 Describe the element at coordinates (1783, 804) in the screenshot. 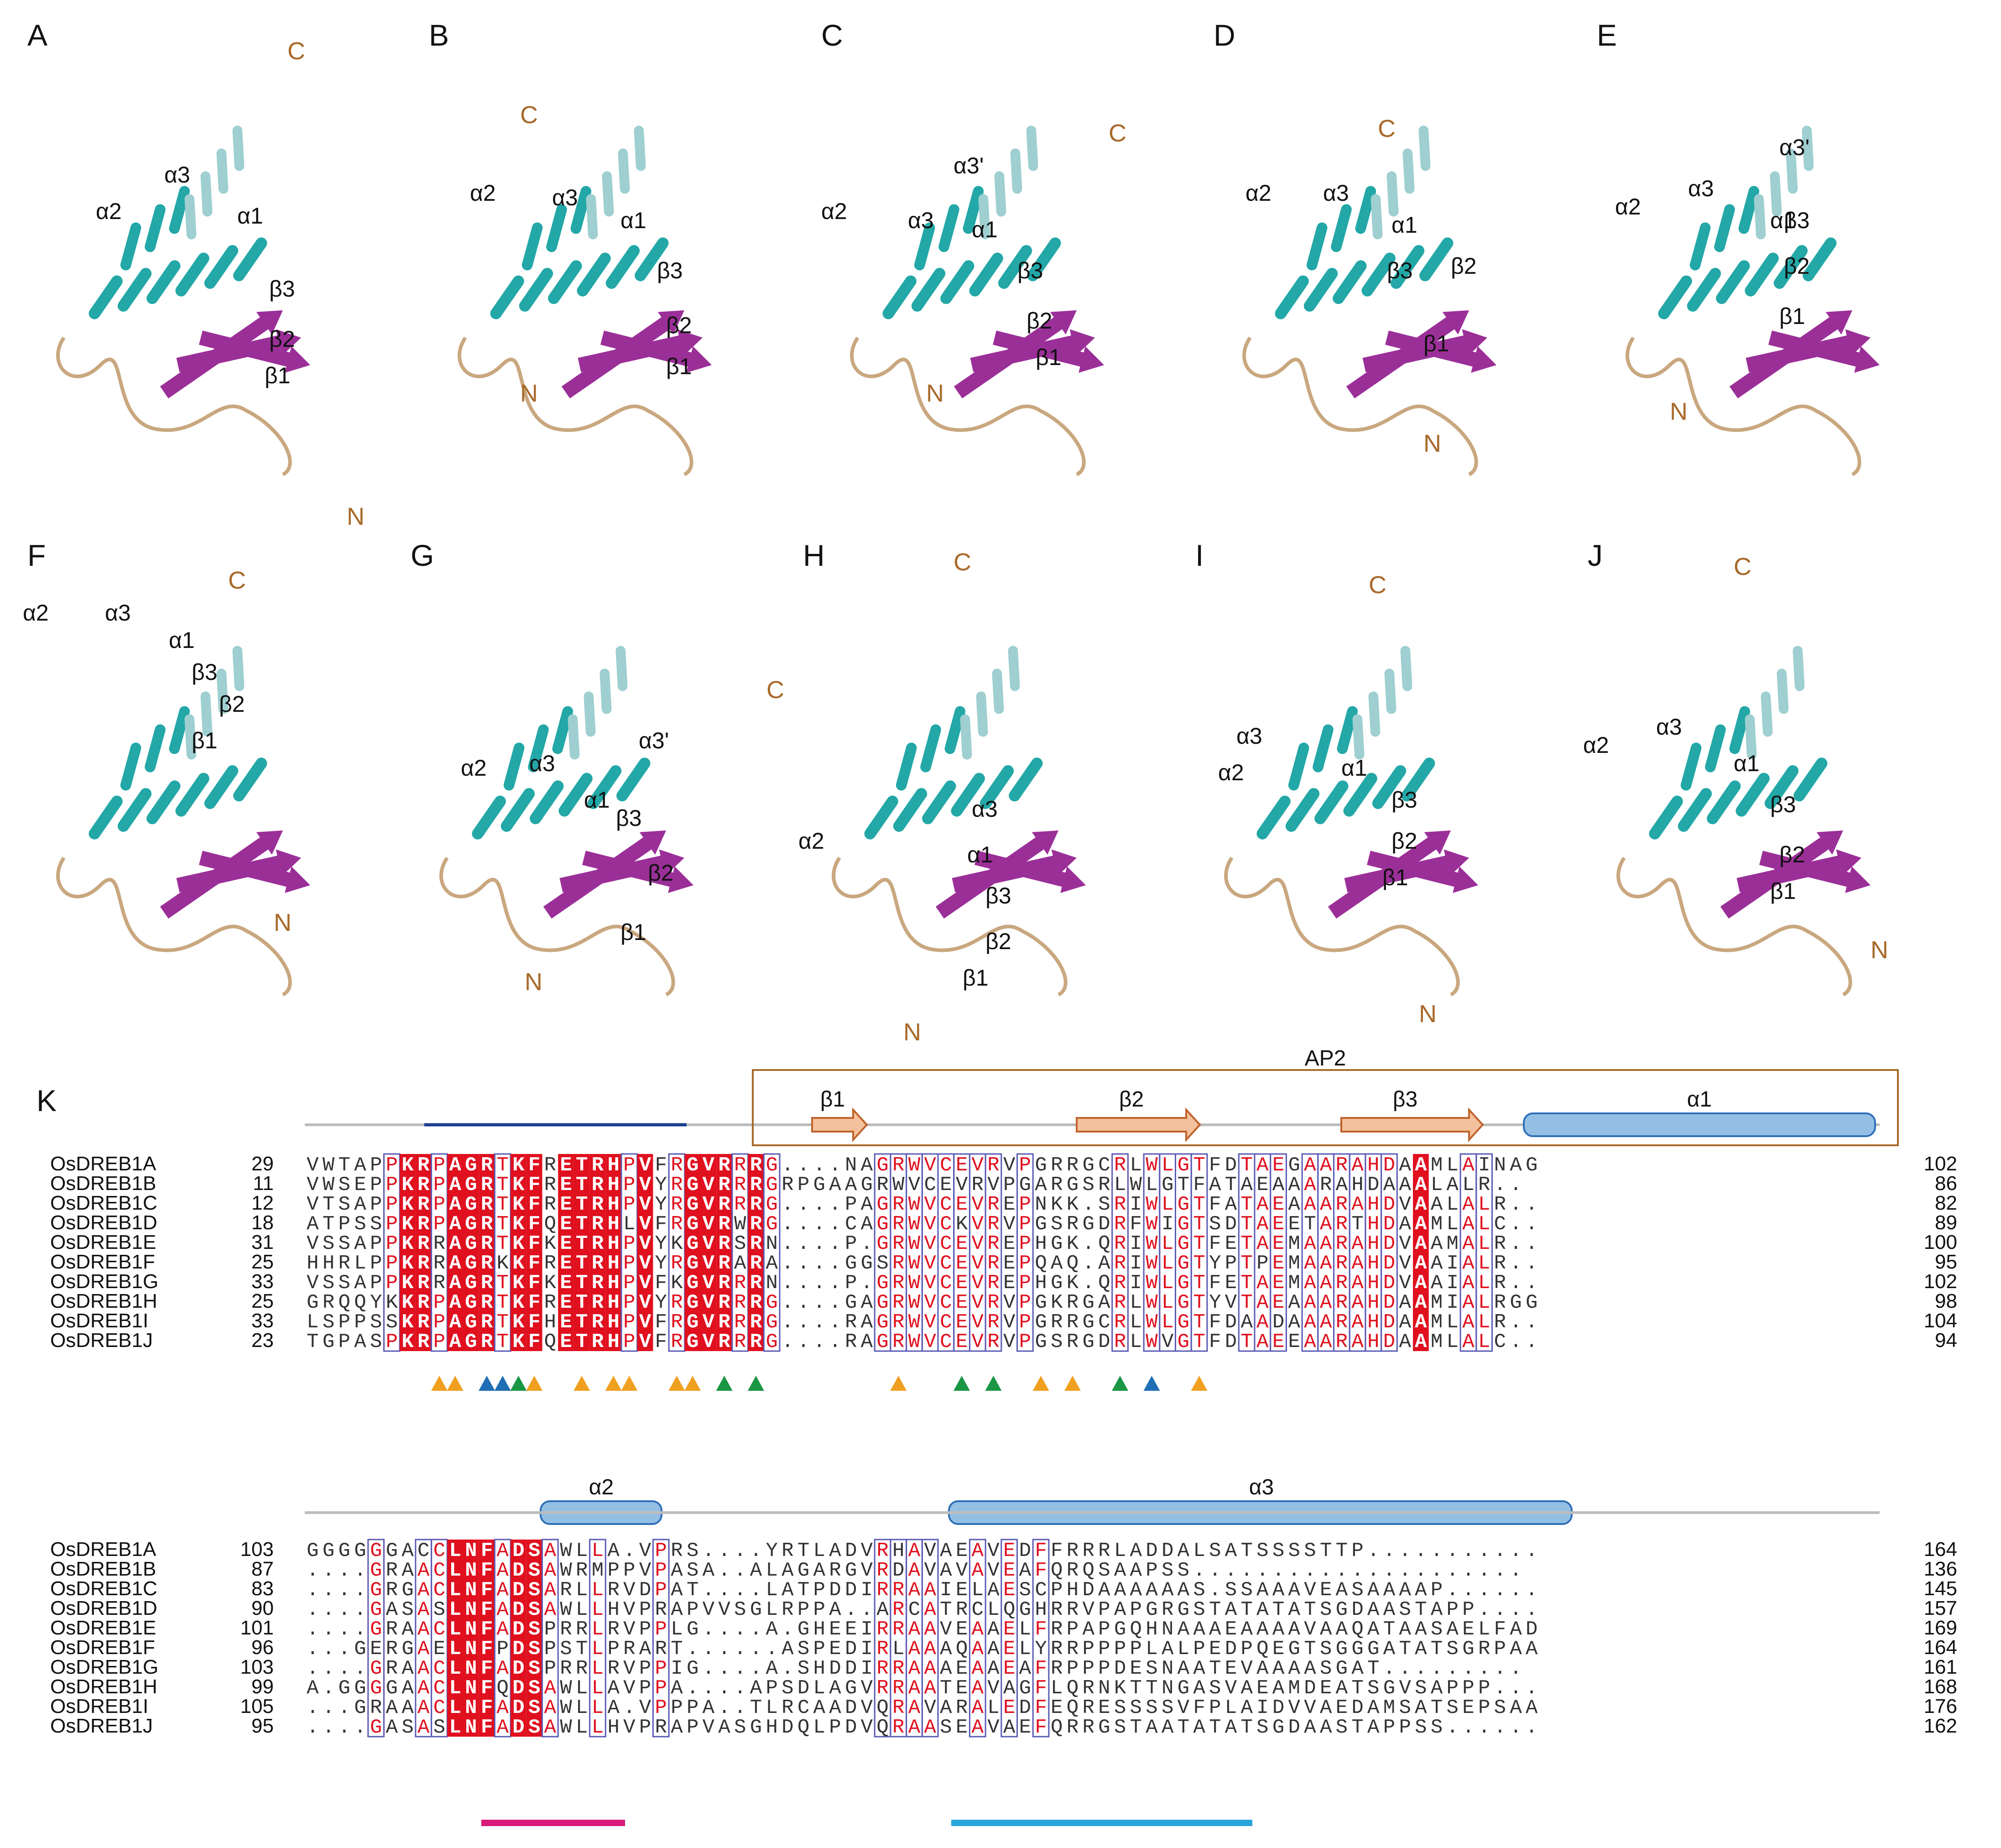

I see `ss-label: β3` at that location.